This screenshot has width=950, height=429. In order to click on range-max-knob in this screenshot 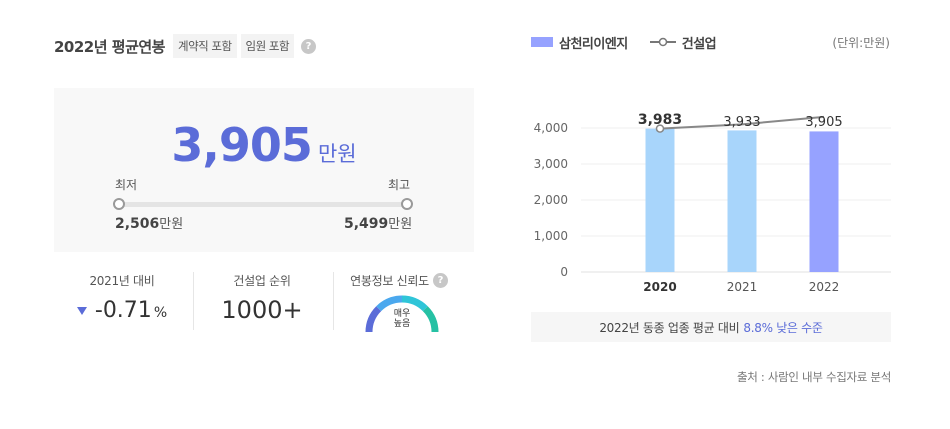, I will do `click(407, 204)`.